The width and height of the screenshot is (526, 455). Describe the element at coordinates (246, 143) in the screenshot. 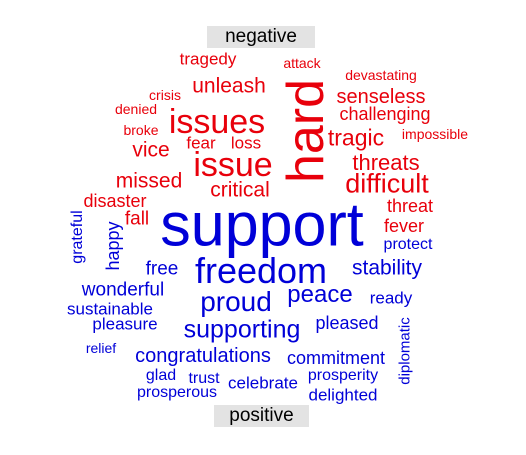

I see `word-loss: loss` at that location.